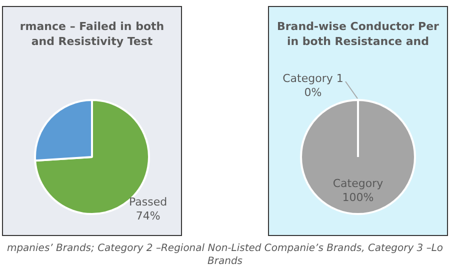  Describe the element at coordinates (313, 78) in the screenshot. I see `category-label: Category 1` at that location.